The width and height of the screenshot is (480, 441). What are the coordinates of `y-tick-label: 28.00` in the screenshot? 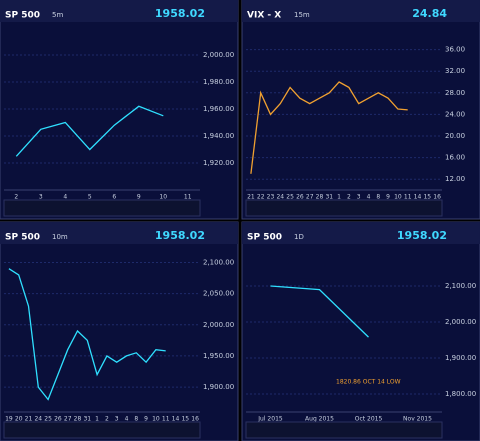 It's located at (455, 93).